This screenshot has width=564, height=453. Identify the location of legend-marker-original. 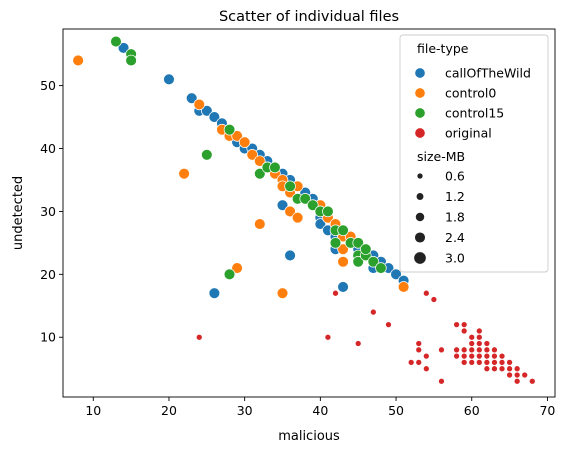
(420, 133).